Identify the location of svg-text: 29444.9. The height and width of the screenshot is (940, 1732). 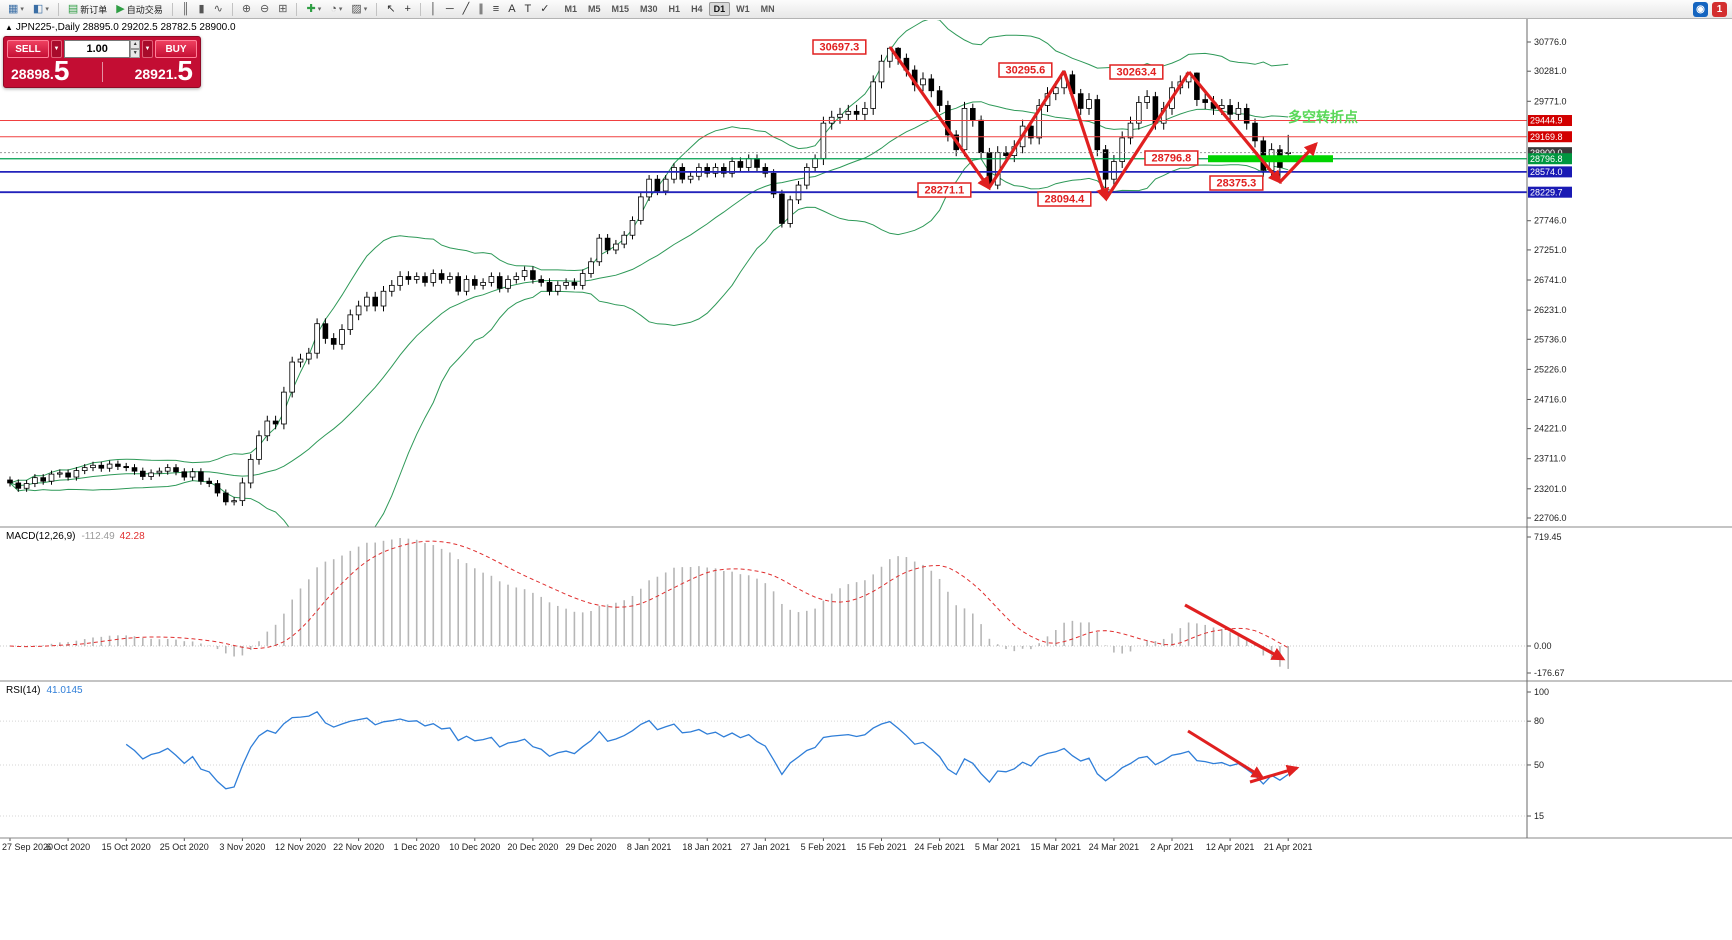
(1546, 121).